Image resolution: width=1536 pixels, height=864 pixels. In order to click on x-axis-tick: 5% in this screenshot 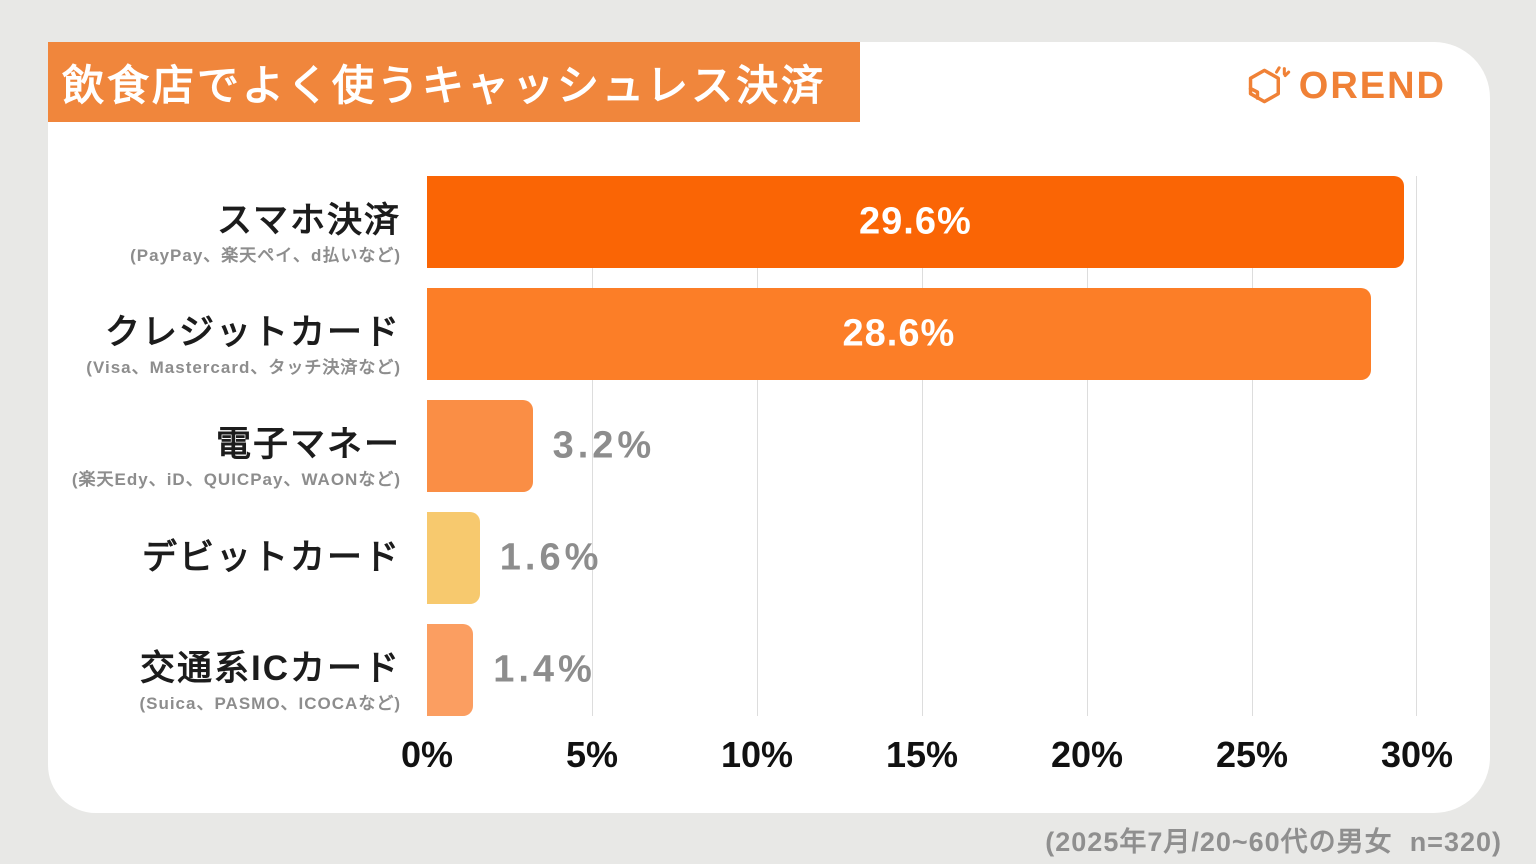, I will do `click(592, 754)`.